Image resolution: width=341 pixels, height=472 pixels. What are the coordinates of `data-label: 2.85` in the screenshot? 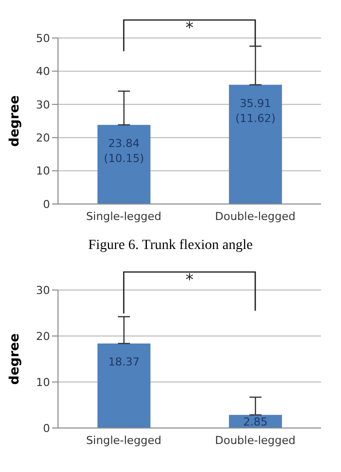 It's located at (255, 421).